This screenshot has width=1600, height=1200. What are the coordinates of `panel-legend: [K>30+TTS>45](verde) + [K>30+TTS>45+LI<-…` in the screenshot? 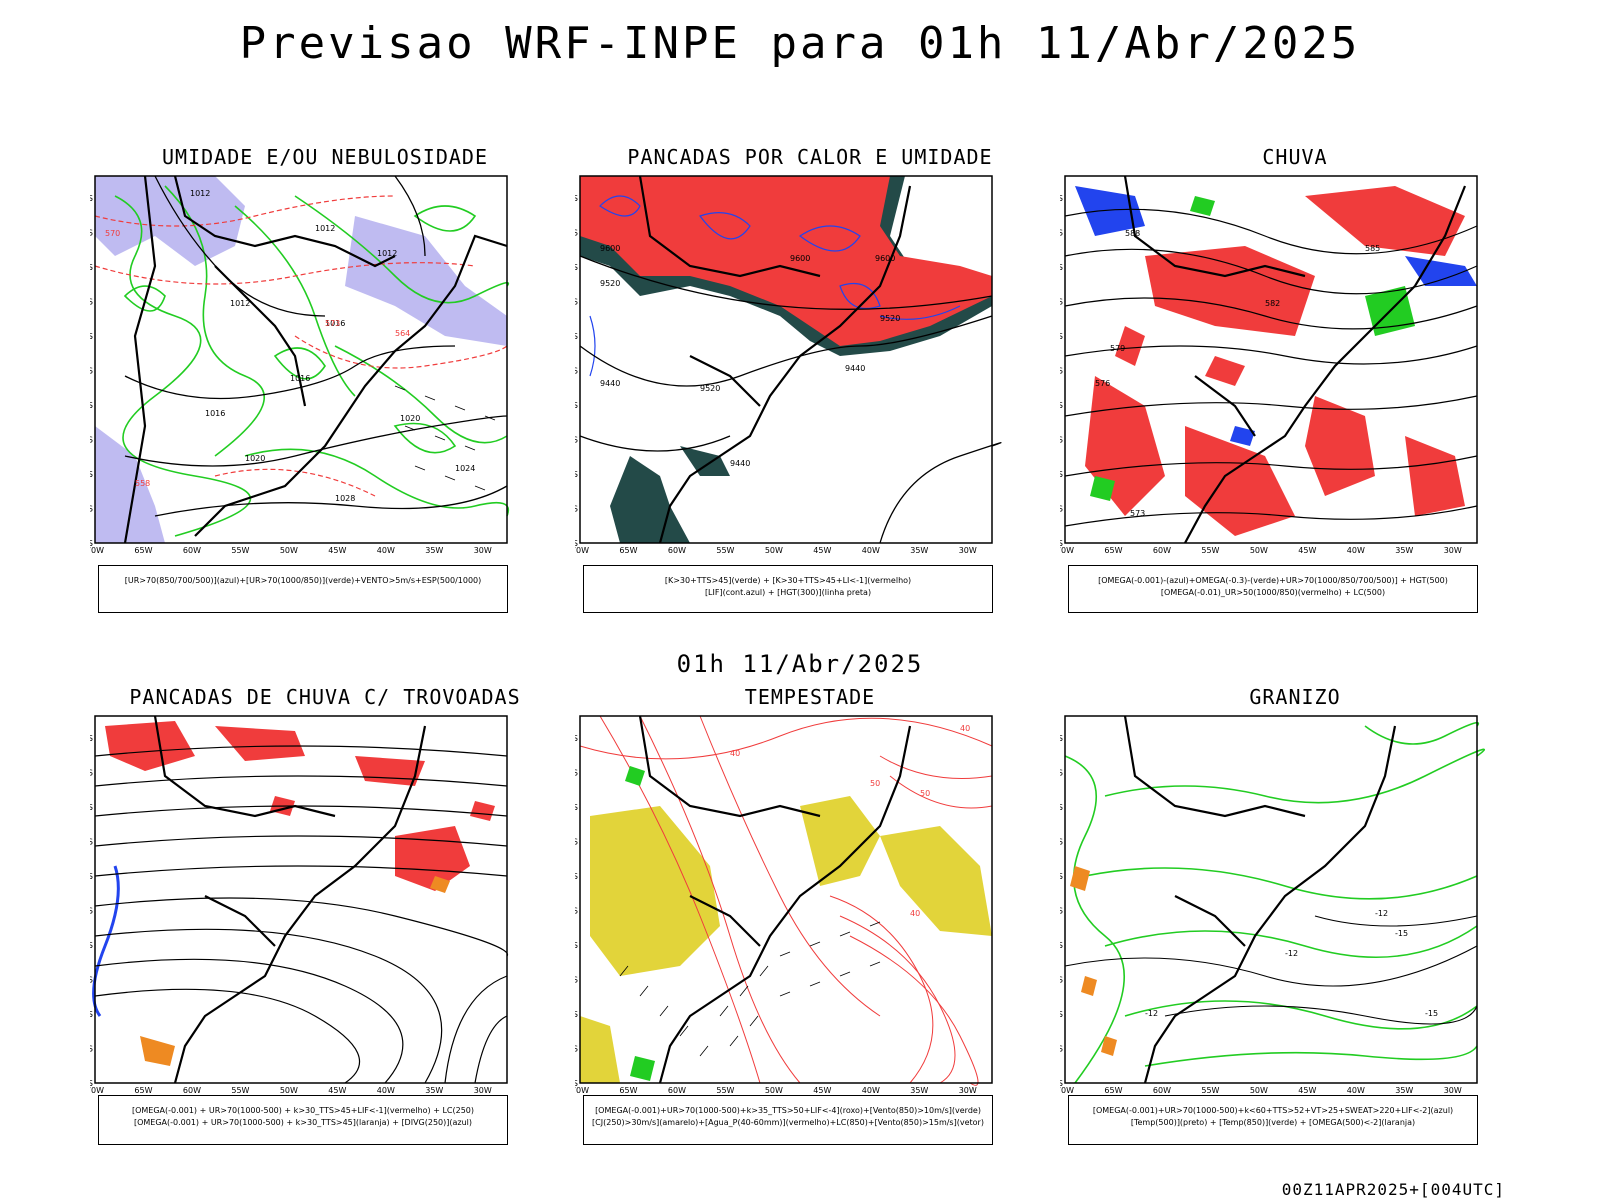 It's located at (788, 589).